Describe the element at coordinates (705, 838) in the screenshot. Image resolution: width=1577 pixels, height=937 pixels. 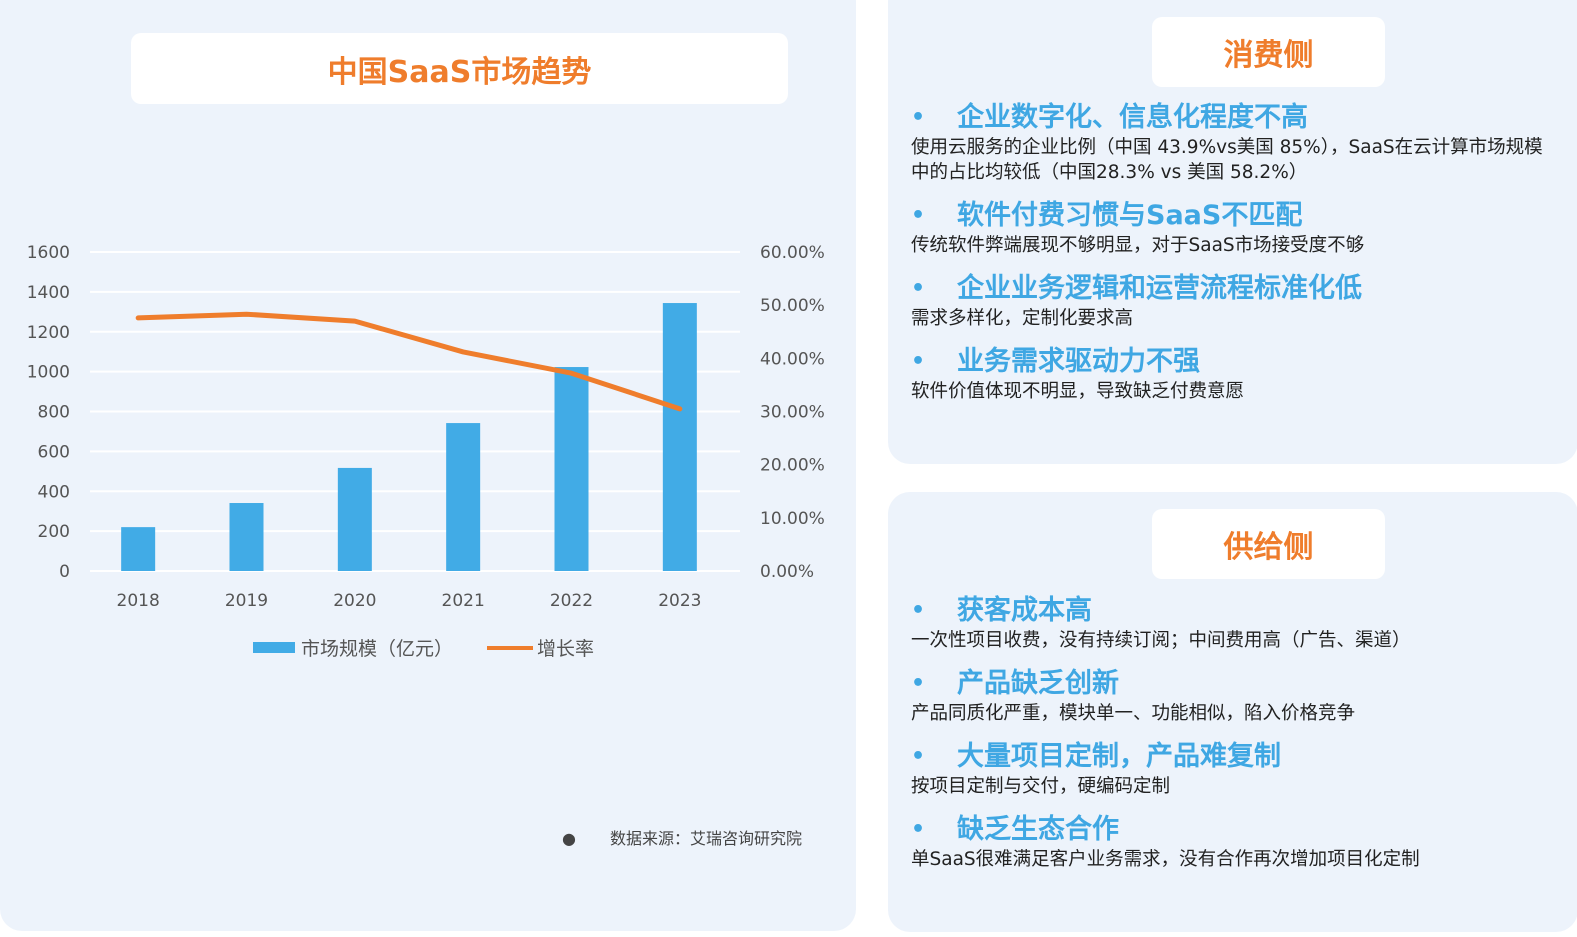
I see `source-text: 数据来源：艾瑞咨询研究院` at that location.